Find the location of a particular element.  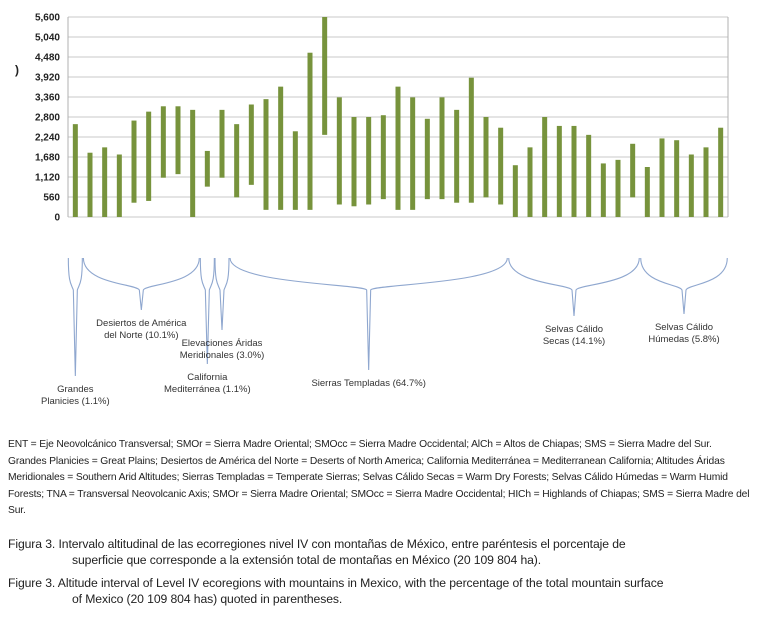

y-tick-label: 3,920 is located at coordinates (47, 78).